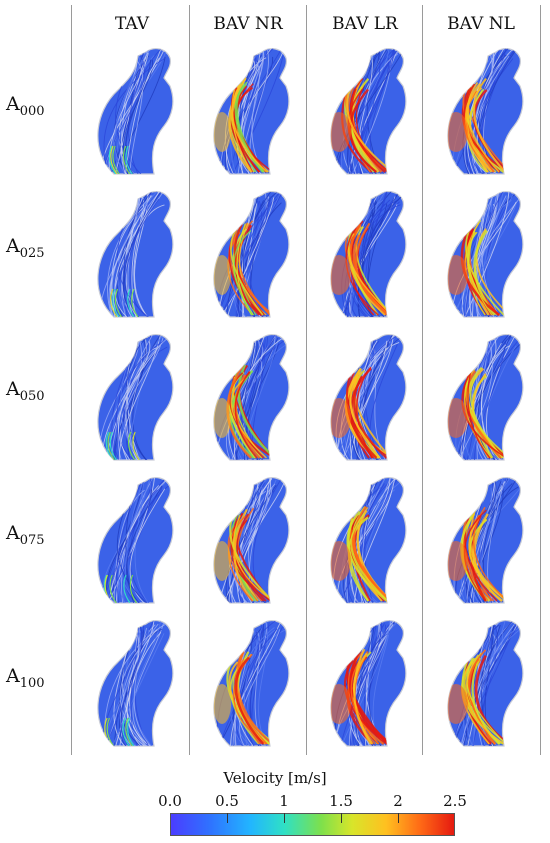  I want to click on column-header-bav-lr: BAV LR, so click(365, 24).